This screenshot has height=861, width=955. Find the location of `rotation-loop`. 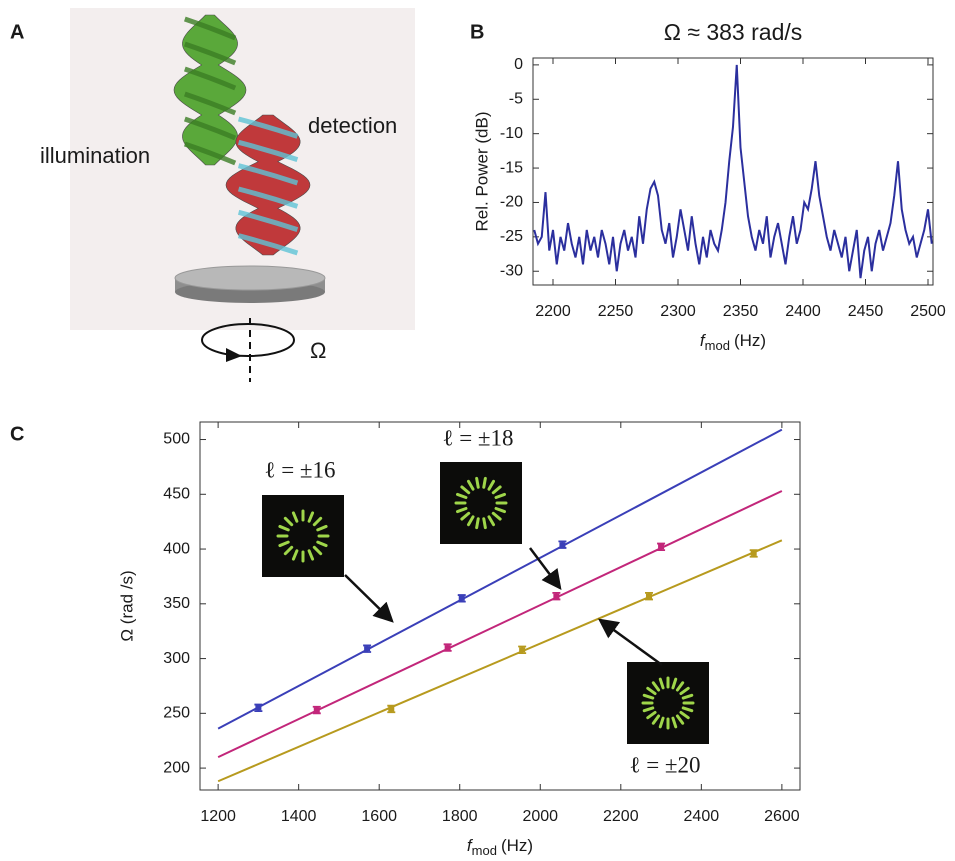

rotation-loop is located at coordinates (248, 340).